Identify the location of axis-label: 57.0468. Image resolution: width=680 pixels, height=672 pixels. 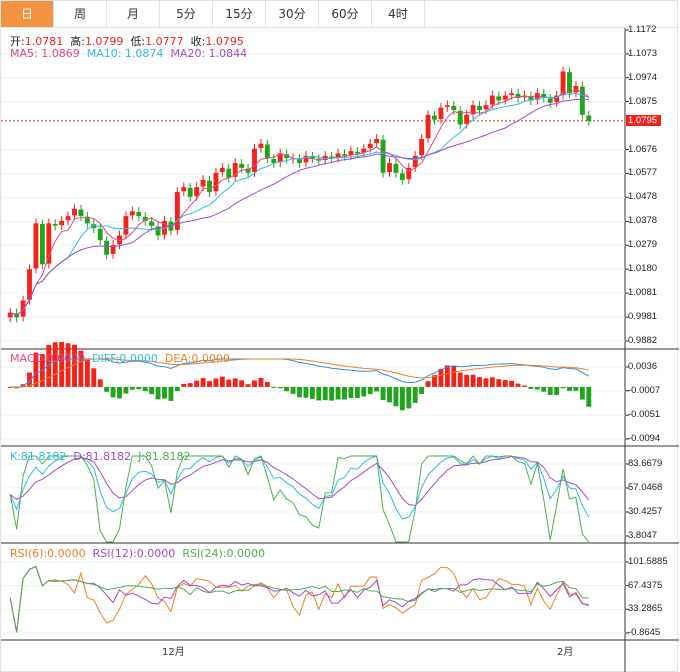
(645, 487).